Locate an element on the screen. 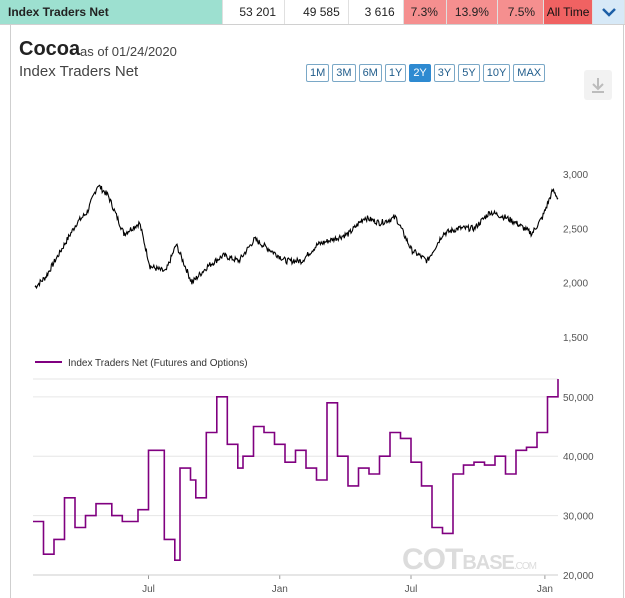 This screenshot has width=625, height=598. range-button-3m: 3M is located at coordinates (344, 73).